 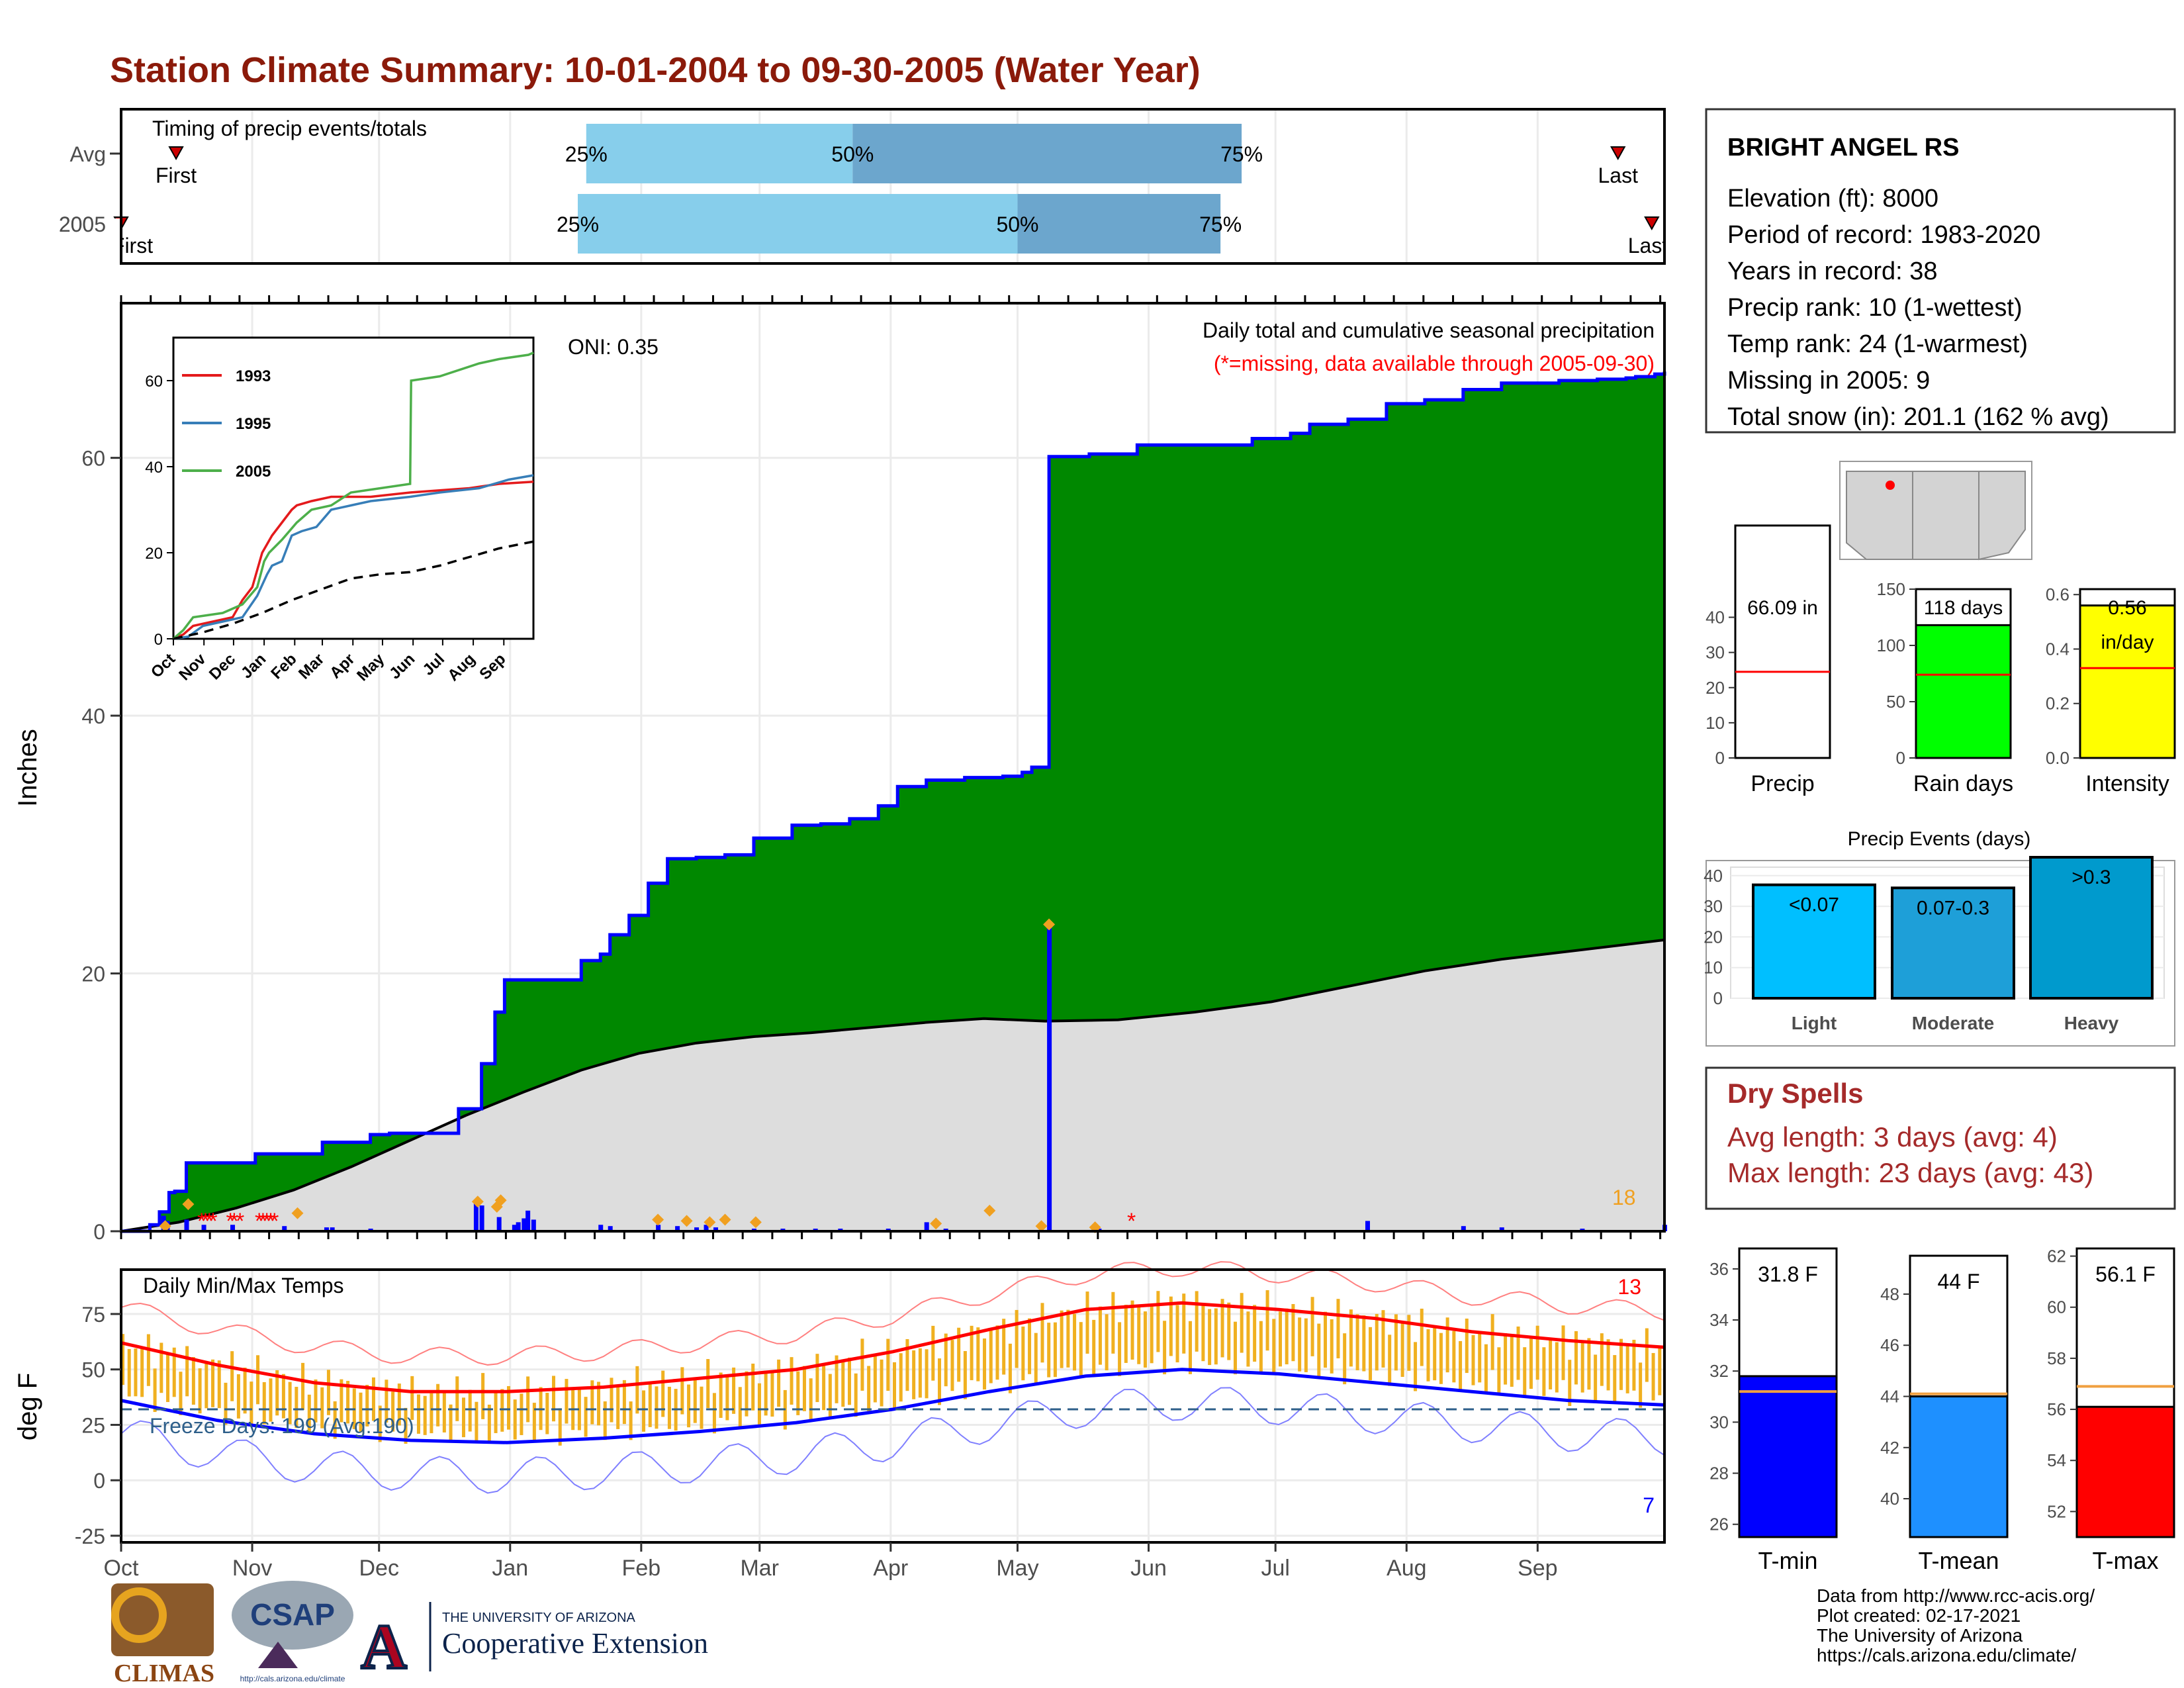 What do you see at coordinates (1783, 783) in the screenshot?
I see `total-label: Precip` at bounding box center [1783, 783].